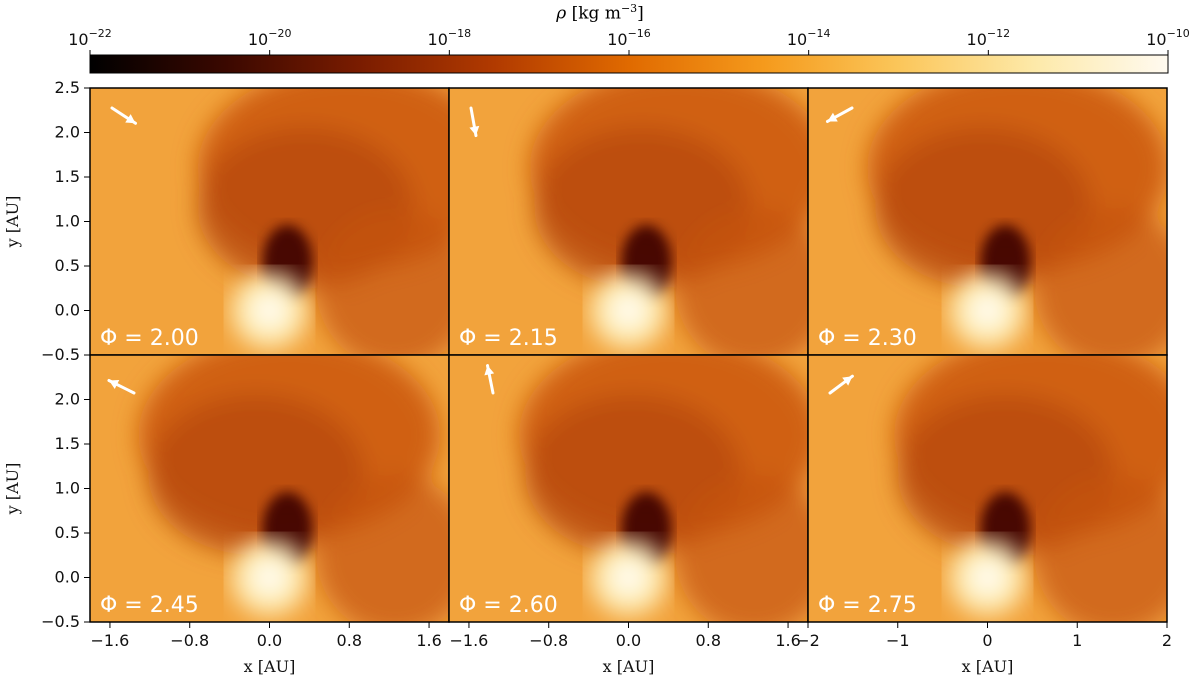 The image size is (1200, 689). What do you see at coordinates (808, 640) in the screenshot?
I see `x-tick-label: −2` at bounding box center [808, 640].